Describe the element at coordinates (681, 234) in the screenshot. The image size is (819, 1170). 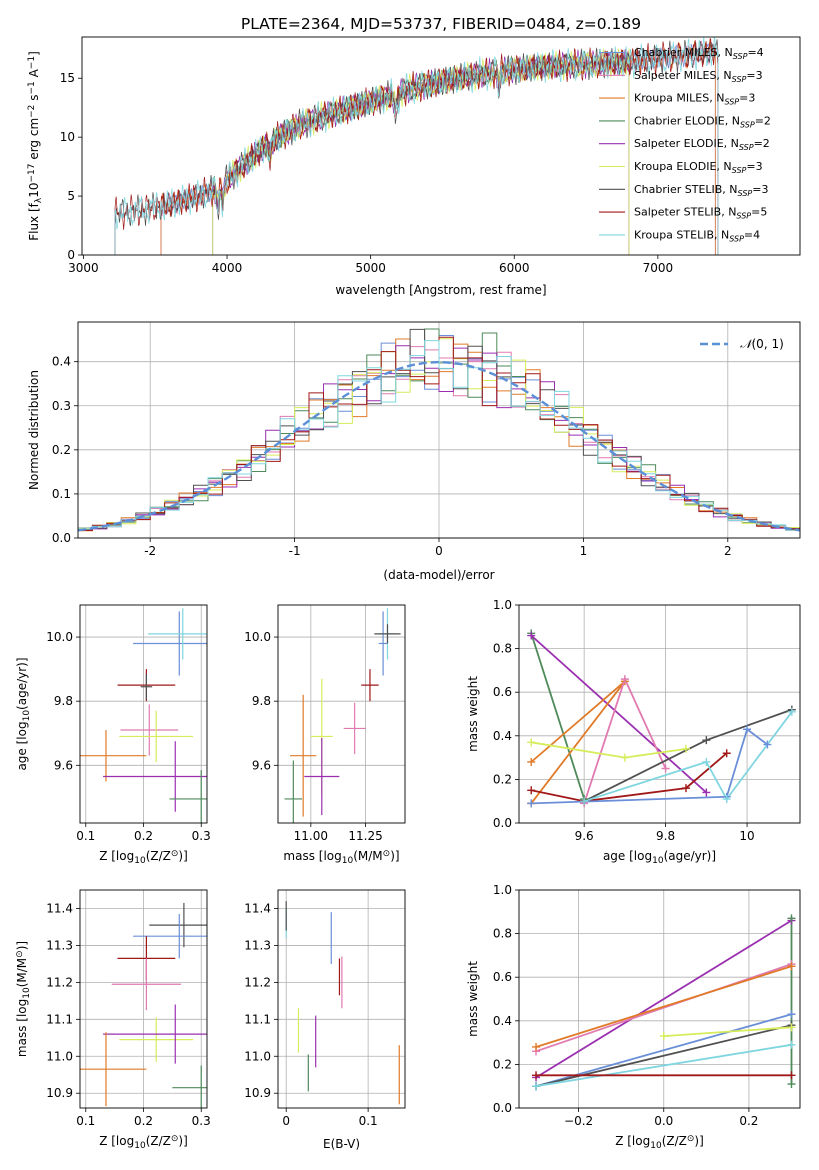
I see `label-fragment: Kroupa STELIB, N` at that location.